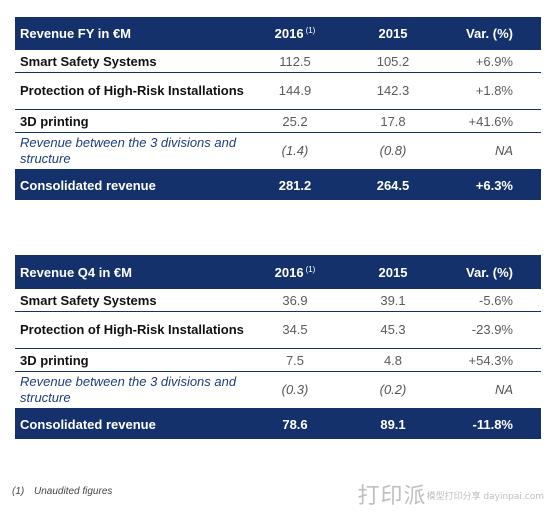 The image size is (550, 512). What do you see at coordinates (18, 491) in the screenshot?
I see `footnote-mark: (1)` at bounding box center [18, 491].